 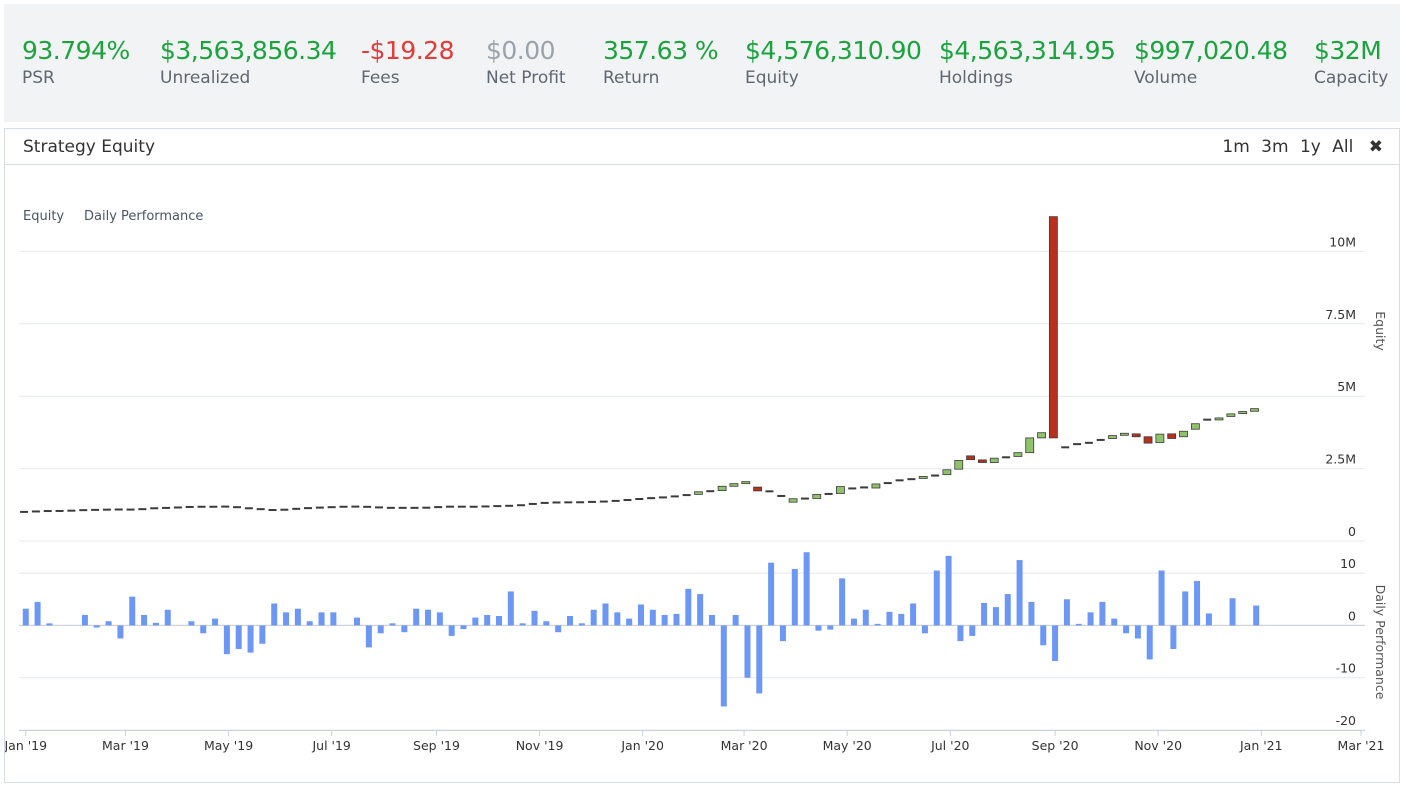 I want to click on x-tick-label: Nov '19, so click(x=540, y=745).